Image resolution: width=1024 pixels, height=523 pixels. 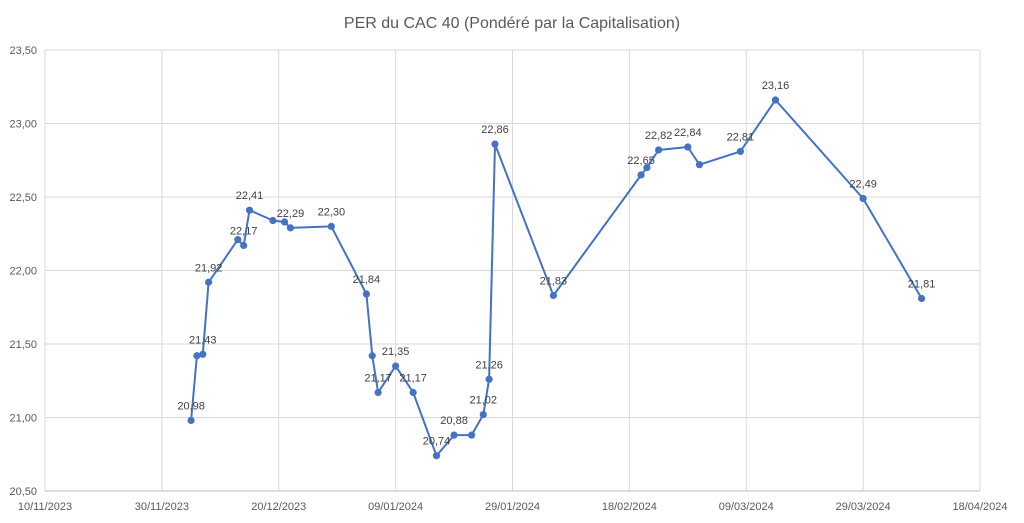 I want to click on data-label: 21,35, so click(x=396, y=352).